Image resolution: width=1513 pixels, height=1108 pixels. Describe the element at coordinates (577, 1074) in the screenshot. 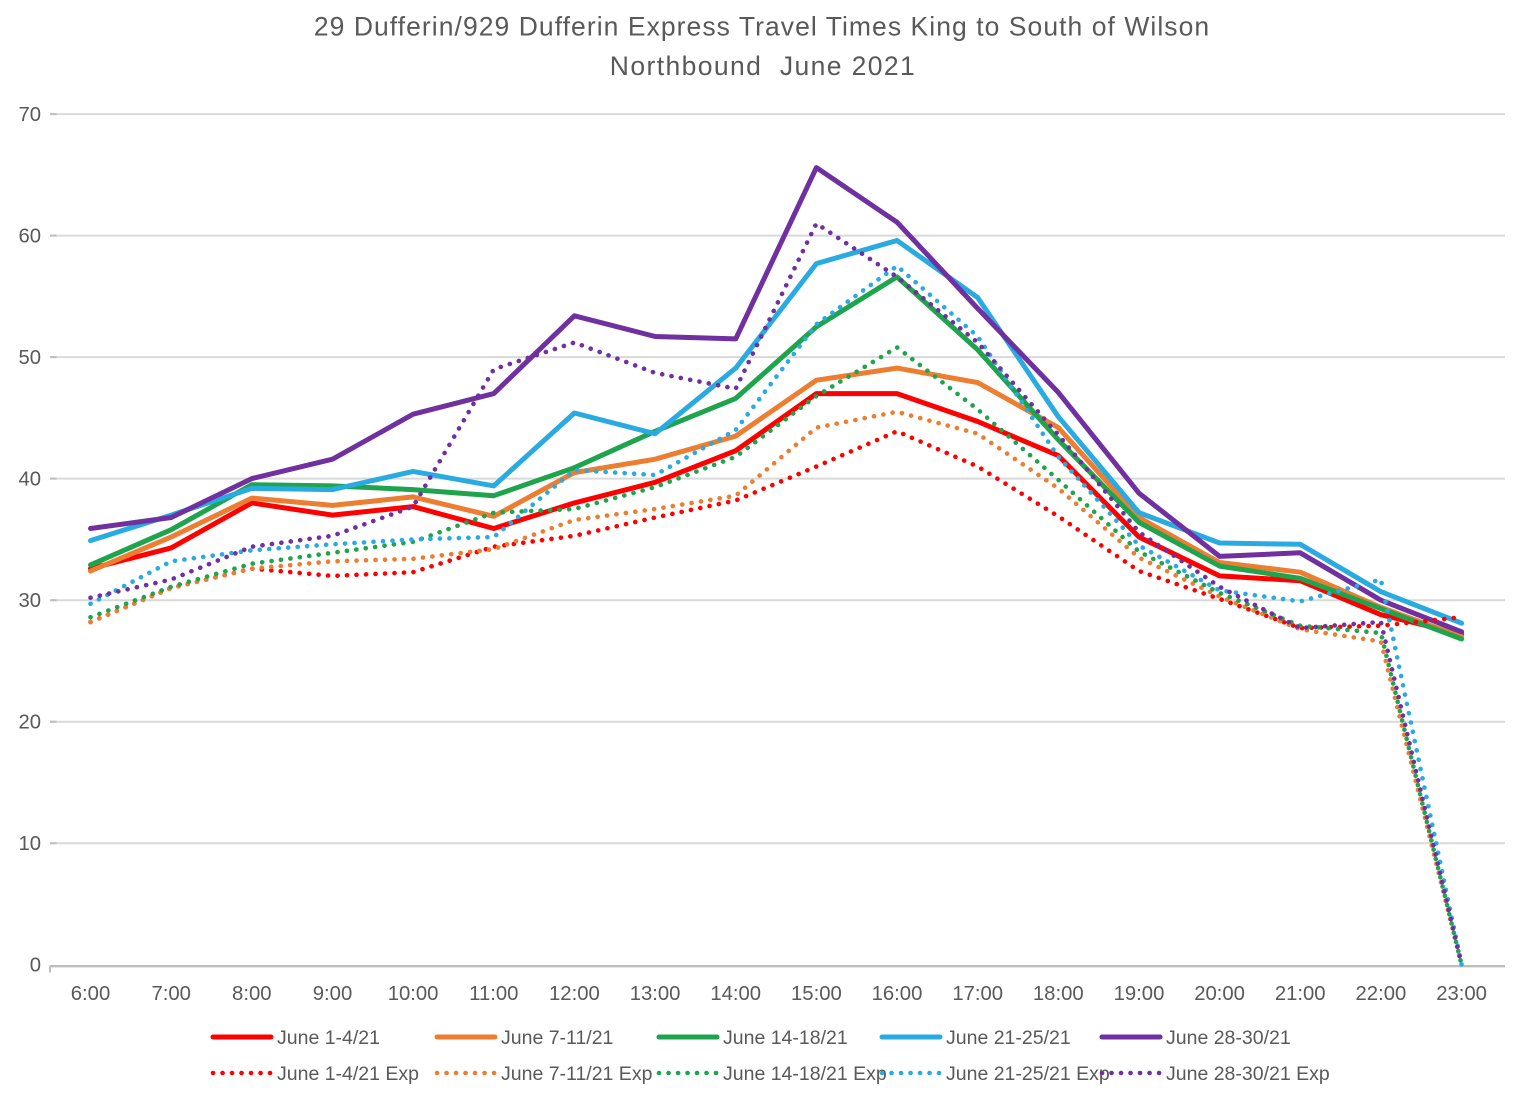

I see `svg-text: June 7-11/21 Exp` at that location.